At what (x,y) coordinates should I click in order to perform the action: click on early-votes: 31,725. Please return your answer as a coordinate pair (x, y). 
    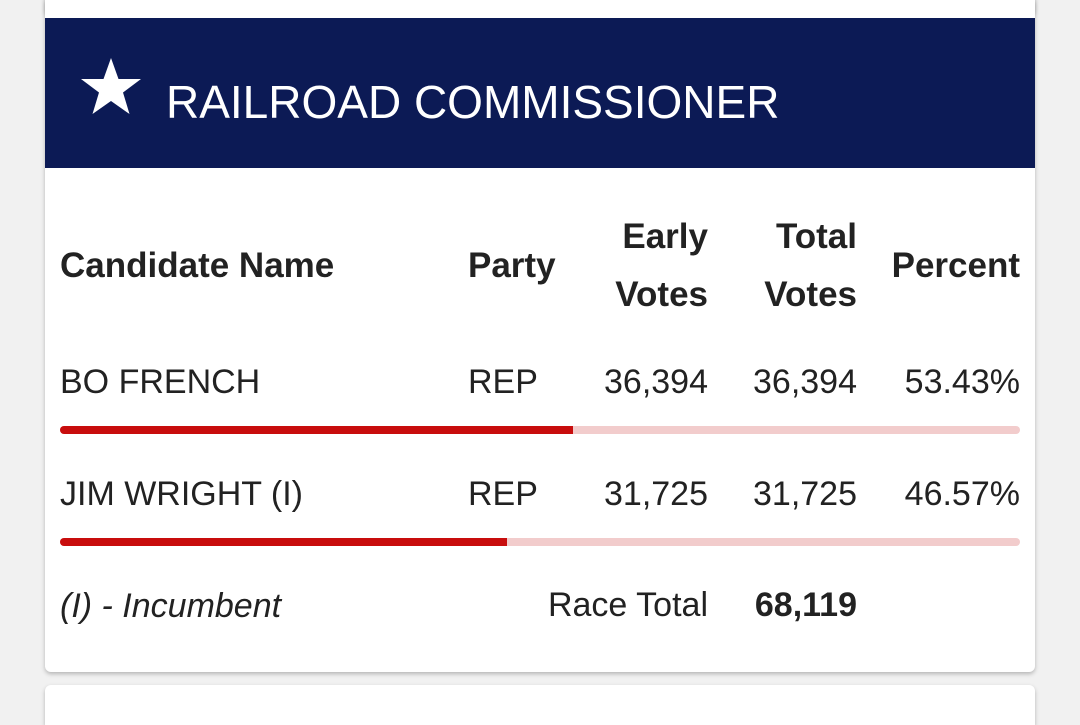
    Looking at the image, I should click on (656, 494).